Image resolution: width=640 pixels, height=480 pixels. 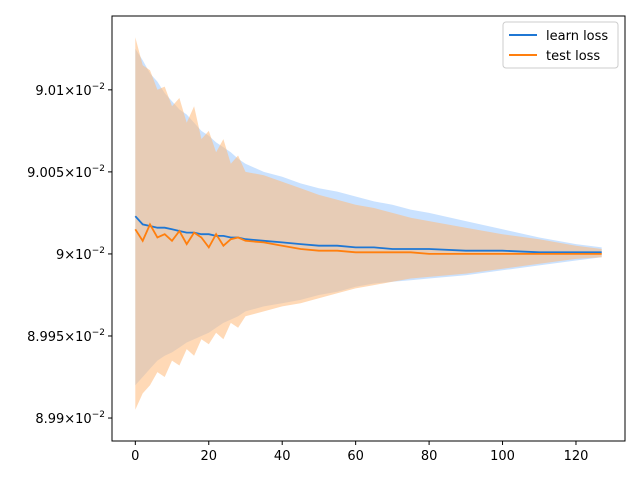 What do you see at coordinates (429, 456) in the screenshot?
I see `x-tick-label: 80` at bounding box center [429, 456].